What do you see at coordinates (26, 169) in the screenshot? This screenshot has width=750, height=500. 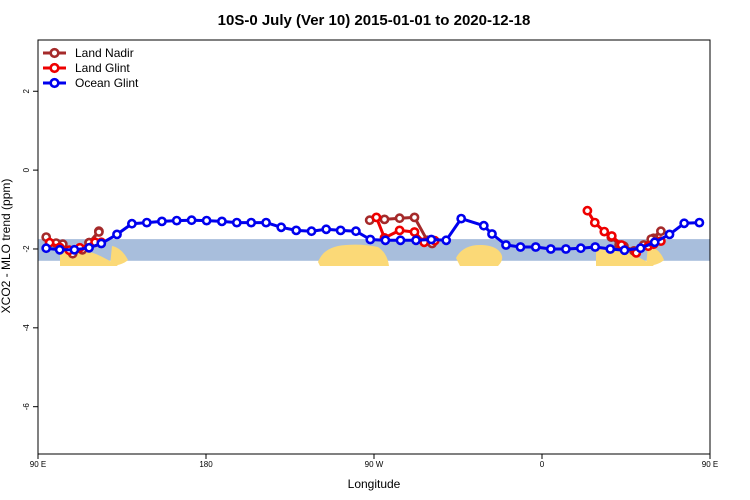 I see `y-tick-label: 0` at bounding box center [26, 169].